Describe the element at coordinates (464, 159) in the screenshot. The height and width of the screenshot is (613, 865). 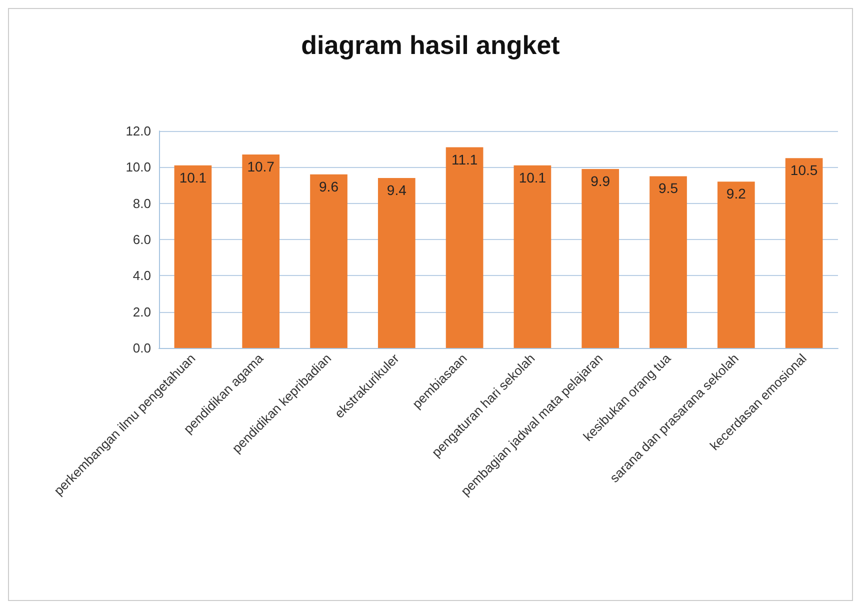
I see `data-label: 11.1` at that location.